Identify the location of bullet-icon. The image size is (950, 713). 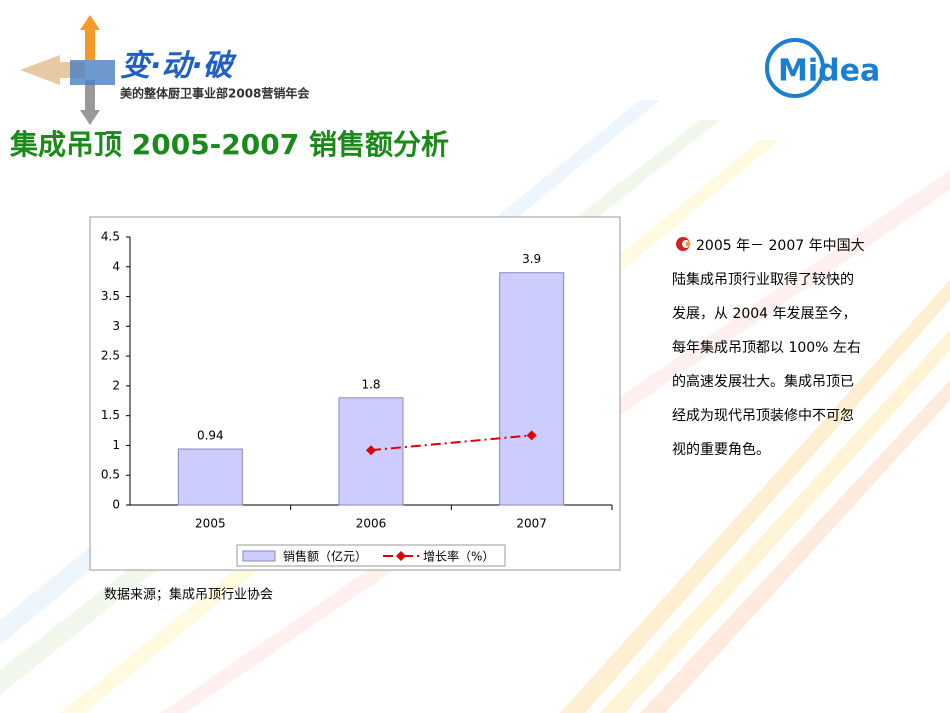
(683, 244).